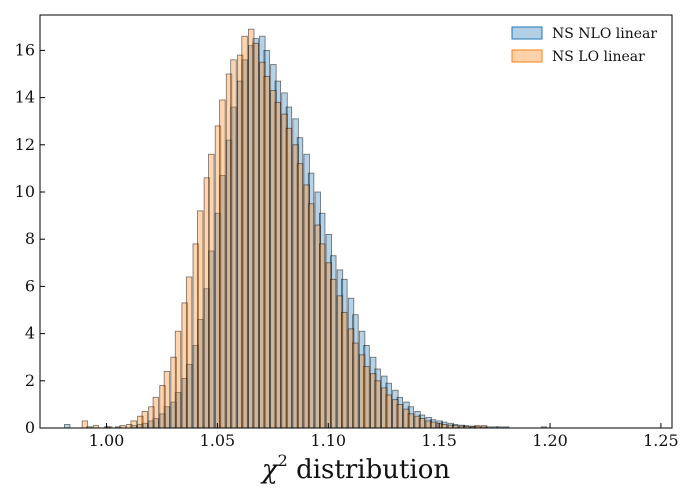 This screenshot has height=500, width=700. I want to click on x-tick-label: 1.25, so click(661, 440).